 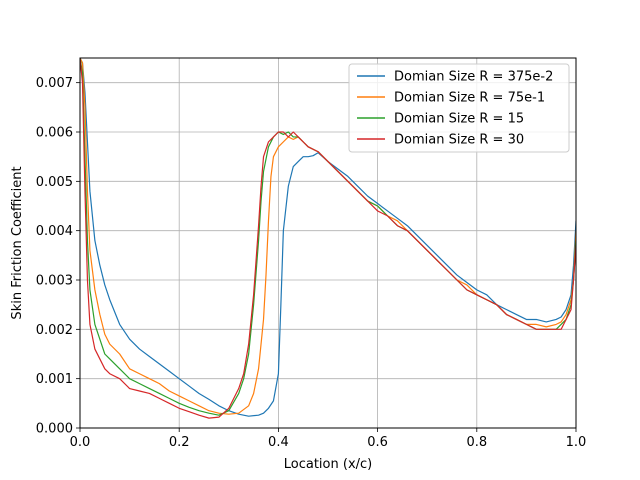 I want to click on y-tick-label: 0.005, so click(x=54, y=182).